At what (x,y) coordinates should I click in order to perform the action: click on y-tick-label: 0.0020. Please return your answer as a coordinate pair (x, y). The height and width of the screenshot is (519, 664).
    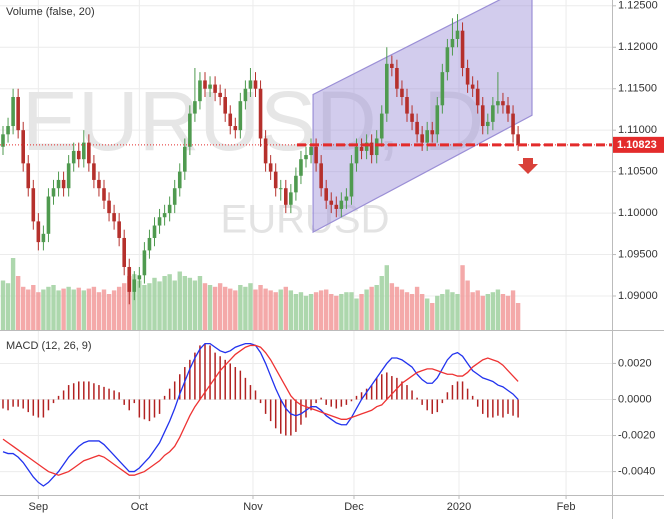
    Looking at the image, I should click on (635, 363).